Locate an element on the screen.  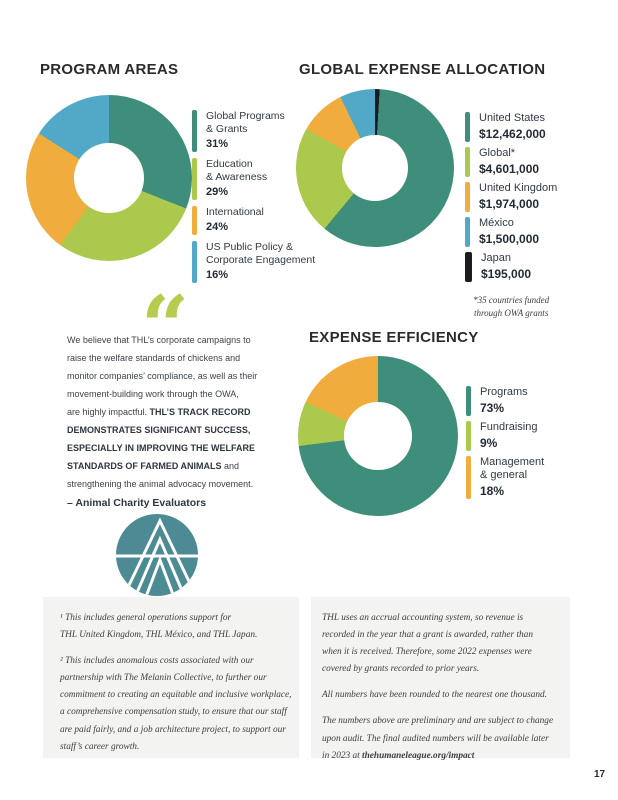
expense-efficiency-title: EXPENSE EFFICIENCY is located at coordinates (394, 337).